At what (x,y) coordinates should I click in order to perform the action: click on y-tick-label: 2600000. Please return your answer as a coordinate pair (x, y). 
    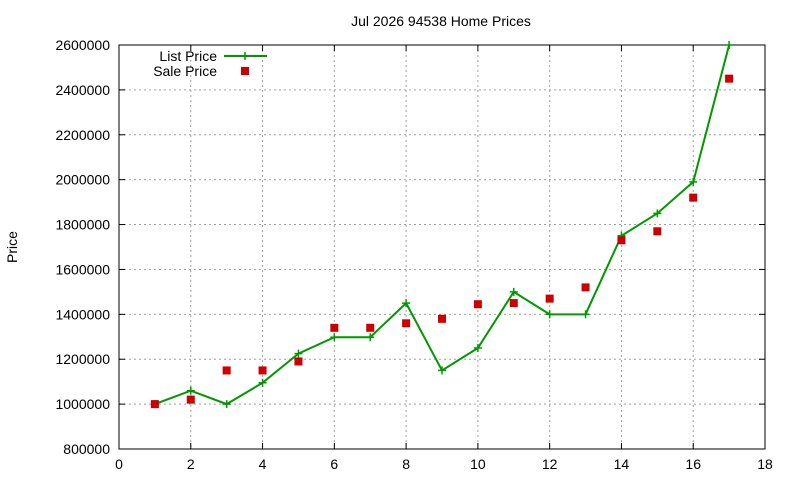
    Looking at the image, I should click on (82, 45).